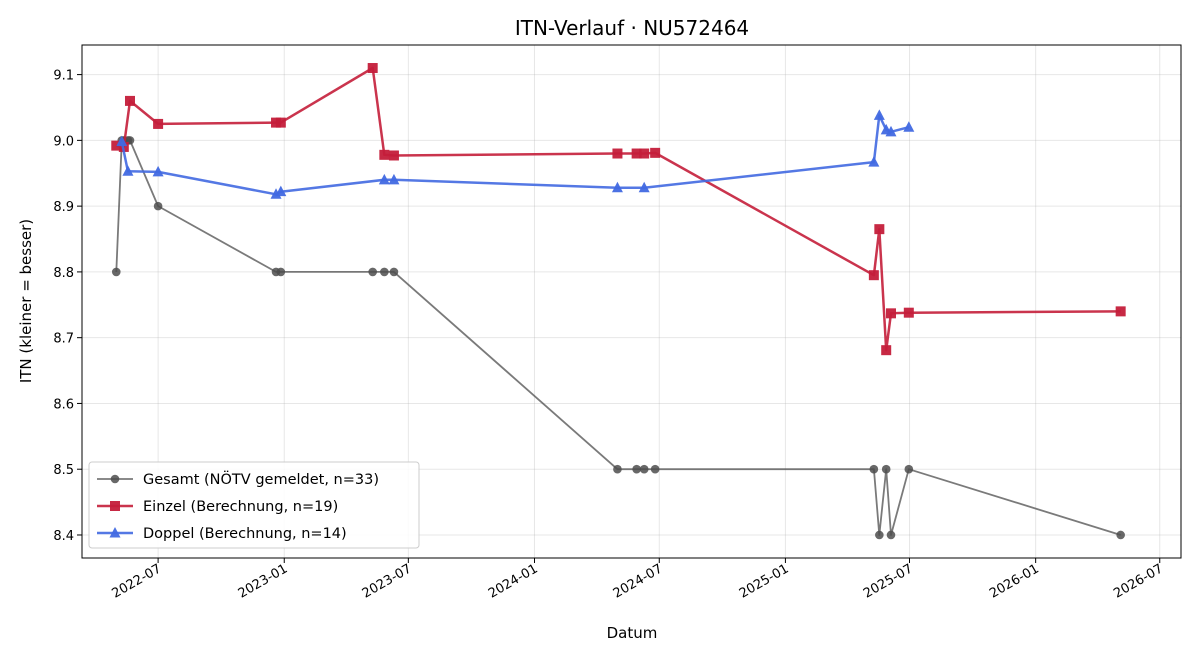 This screenshot has height=660, width=1200. Describe the element at coordinates (63, 273) in the screenshot. I see `y-tick-label: 8.8` at that location.